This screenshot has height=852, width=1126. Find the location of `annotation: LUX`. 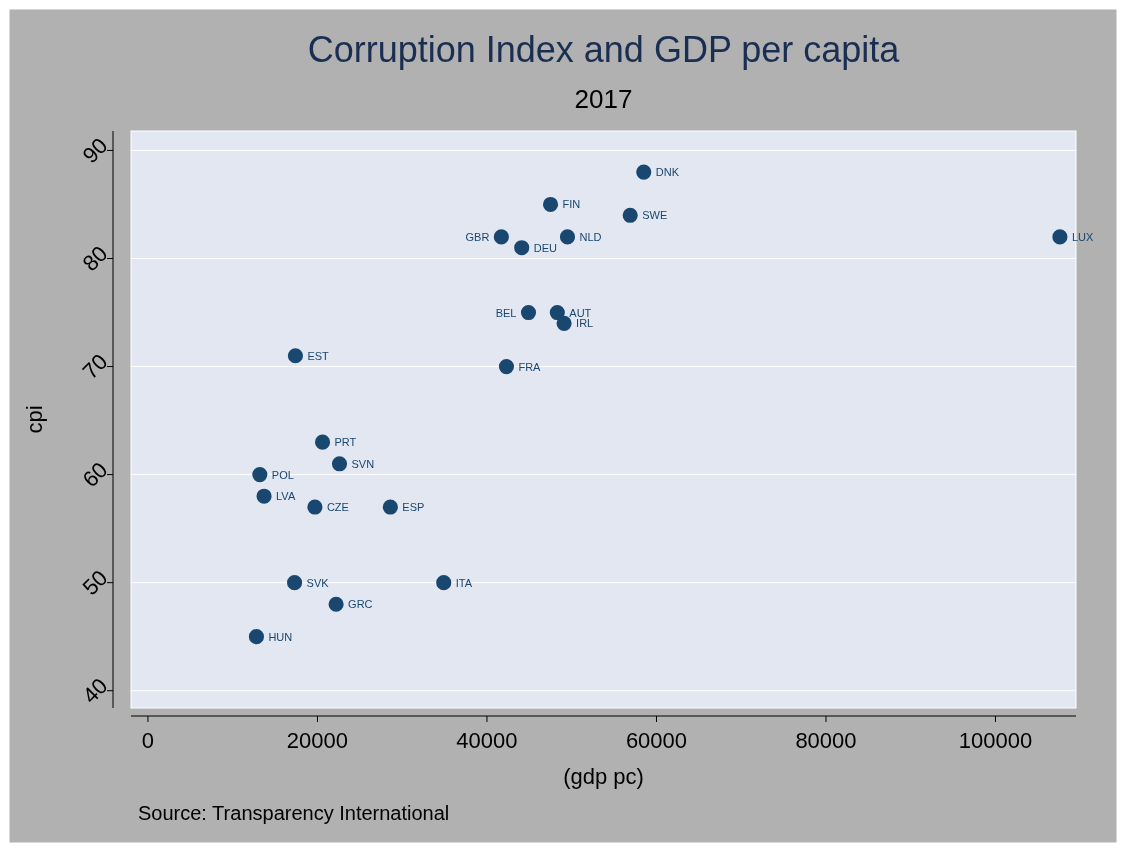

annotation: LUX is located at coordinates (1082, 236).